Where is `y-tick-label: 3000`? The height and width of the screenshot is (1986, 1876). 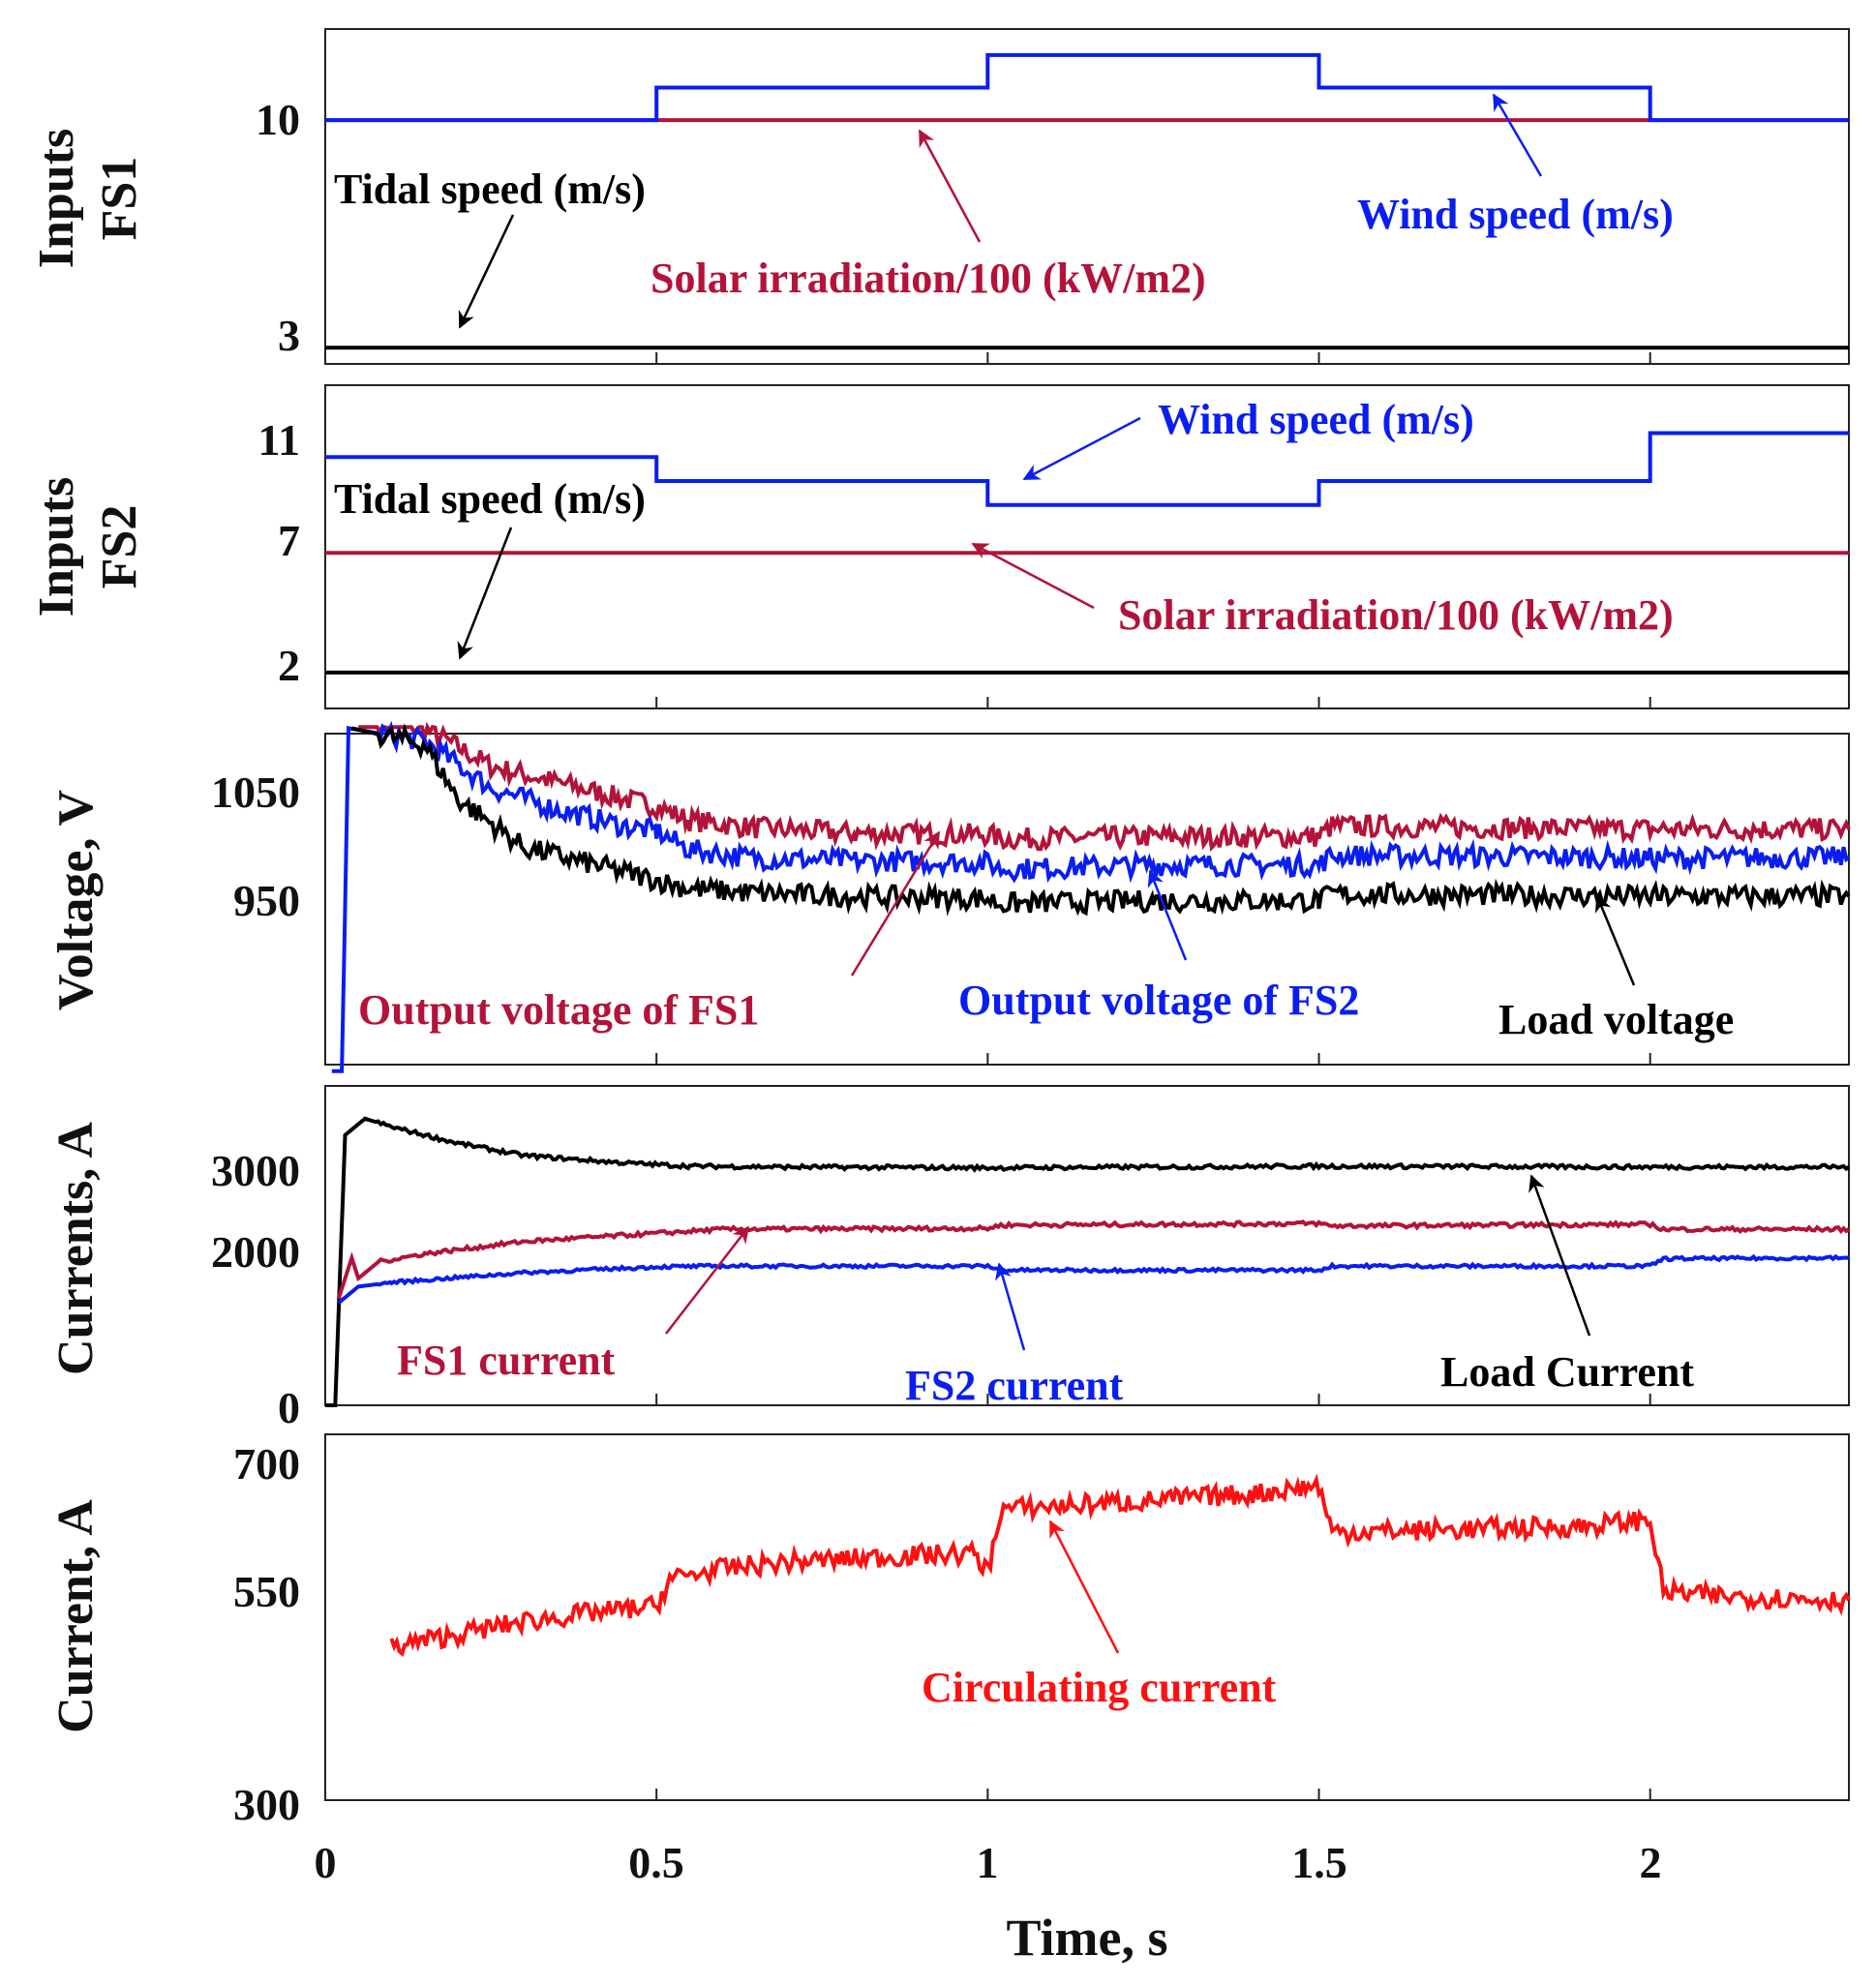 y-tick-label: 3000 is located at coordinates (255, 1170).